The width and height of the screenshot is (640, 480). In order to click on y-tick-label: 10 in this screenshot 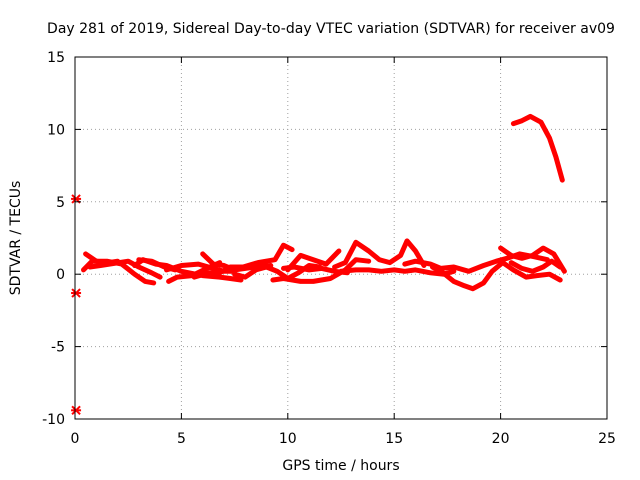, I will do `click(56, 130)`.